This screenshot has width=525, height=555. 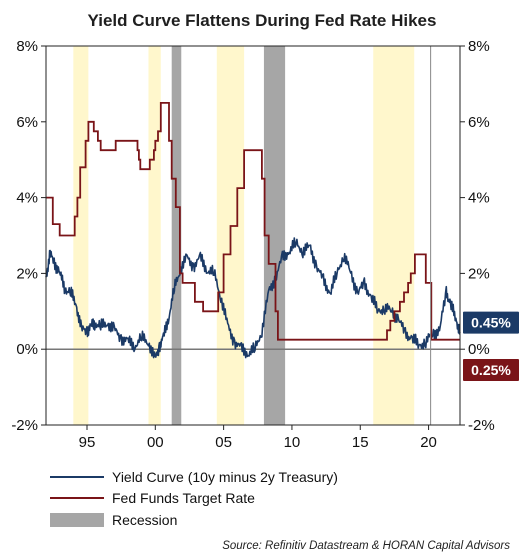 I want to click on y-tick-label-right: 2%, so click(x=479, y=273).